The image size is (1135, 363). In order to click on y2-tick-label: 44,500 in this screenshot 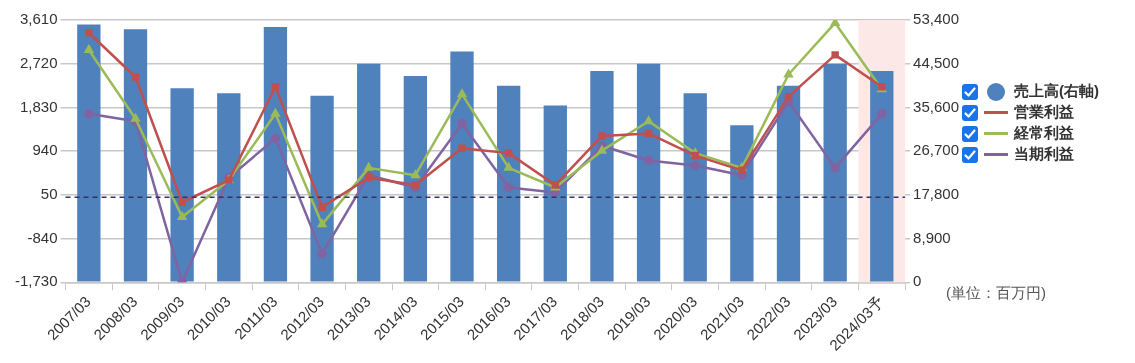, I will do `click(936, 62)`.